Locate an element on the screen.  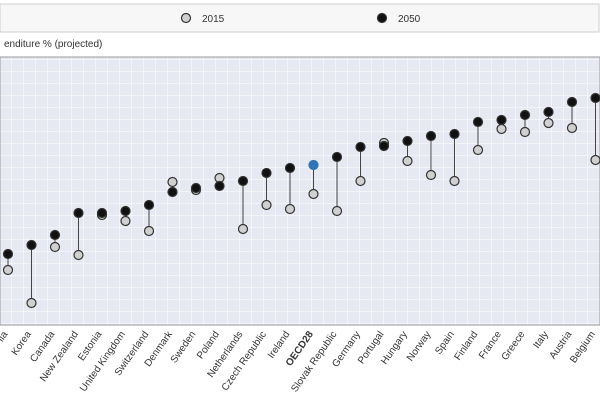
legend-label: 2015 is located at coordinates (213, 19).